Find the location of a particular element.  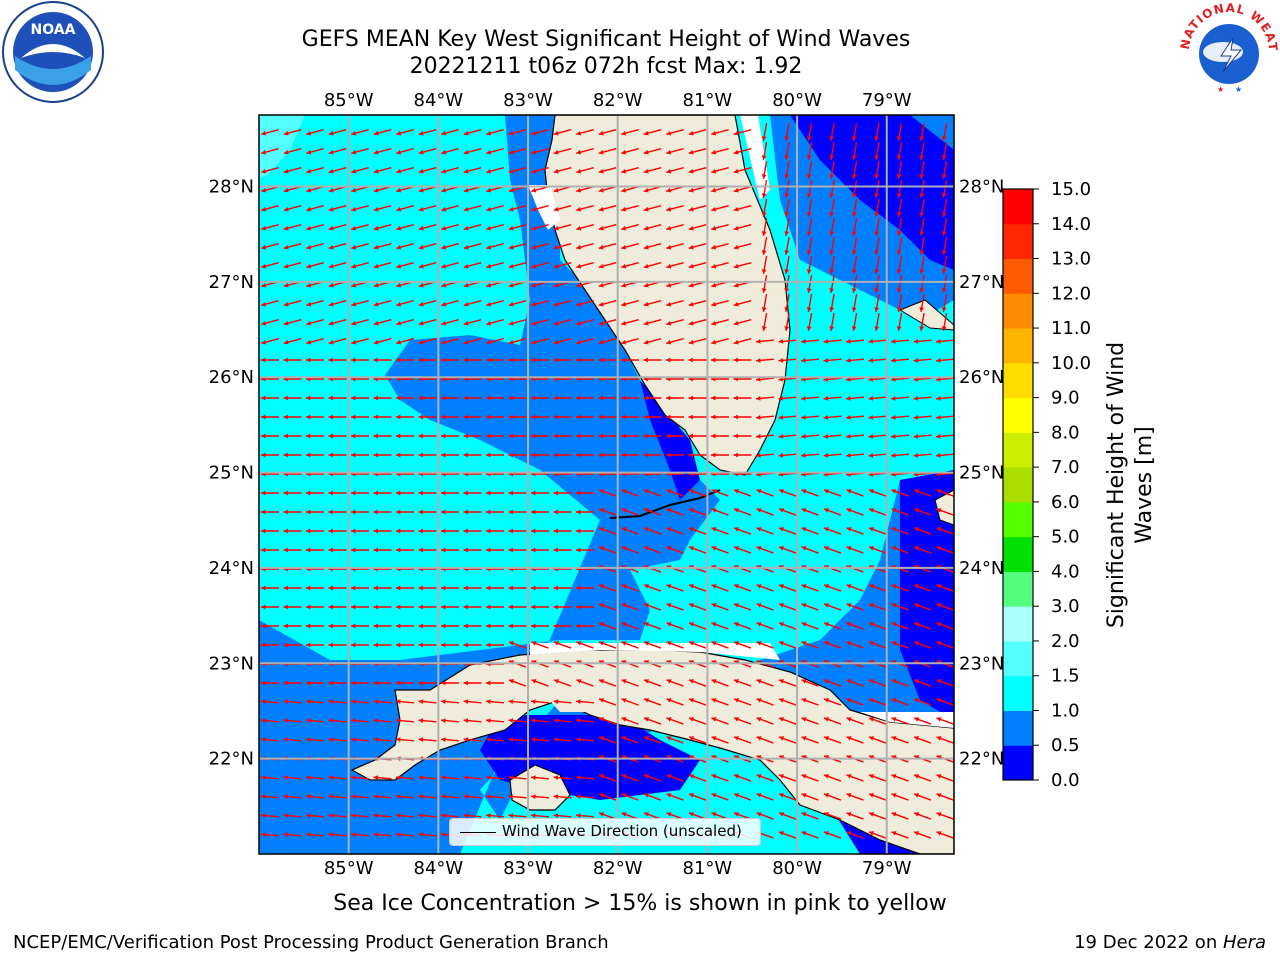

colorbar-label-line2: Waves [m] is located at coordinates (1144, 484).